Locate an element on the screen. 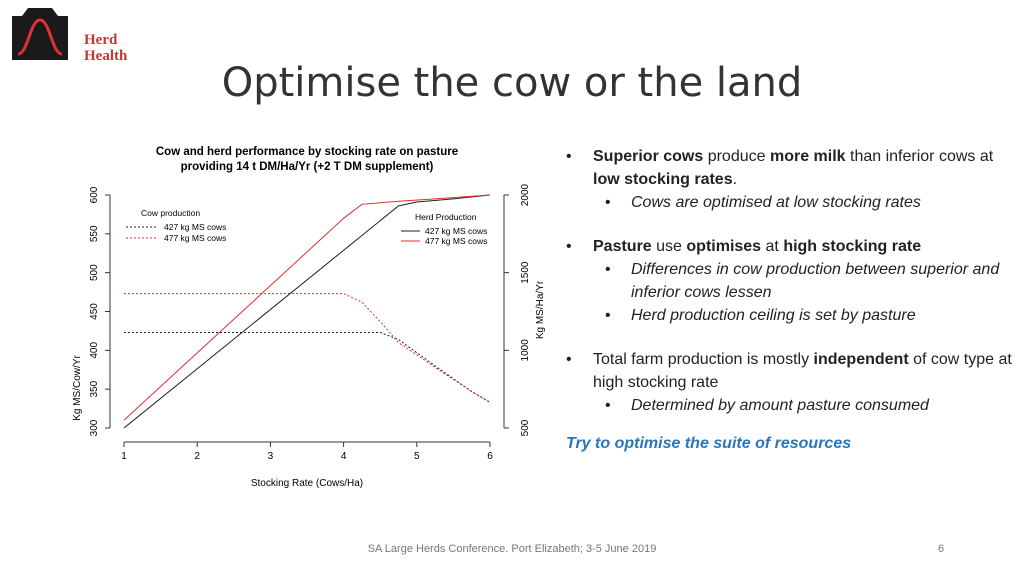 The height and width of the screenshot is (576, 1024). herd-legend-title: Herd Production is located at coordinates (446, 217).